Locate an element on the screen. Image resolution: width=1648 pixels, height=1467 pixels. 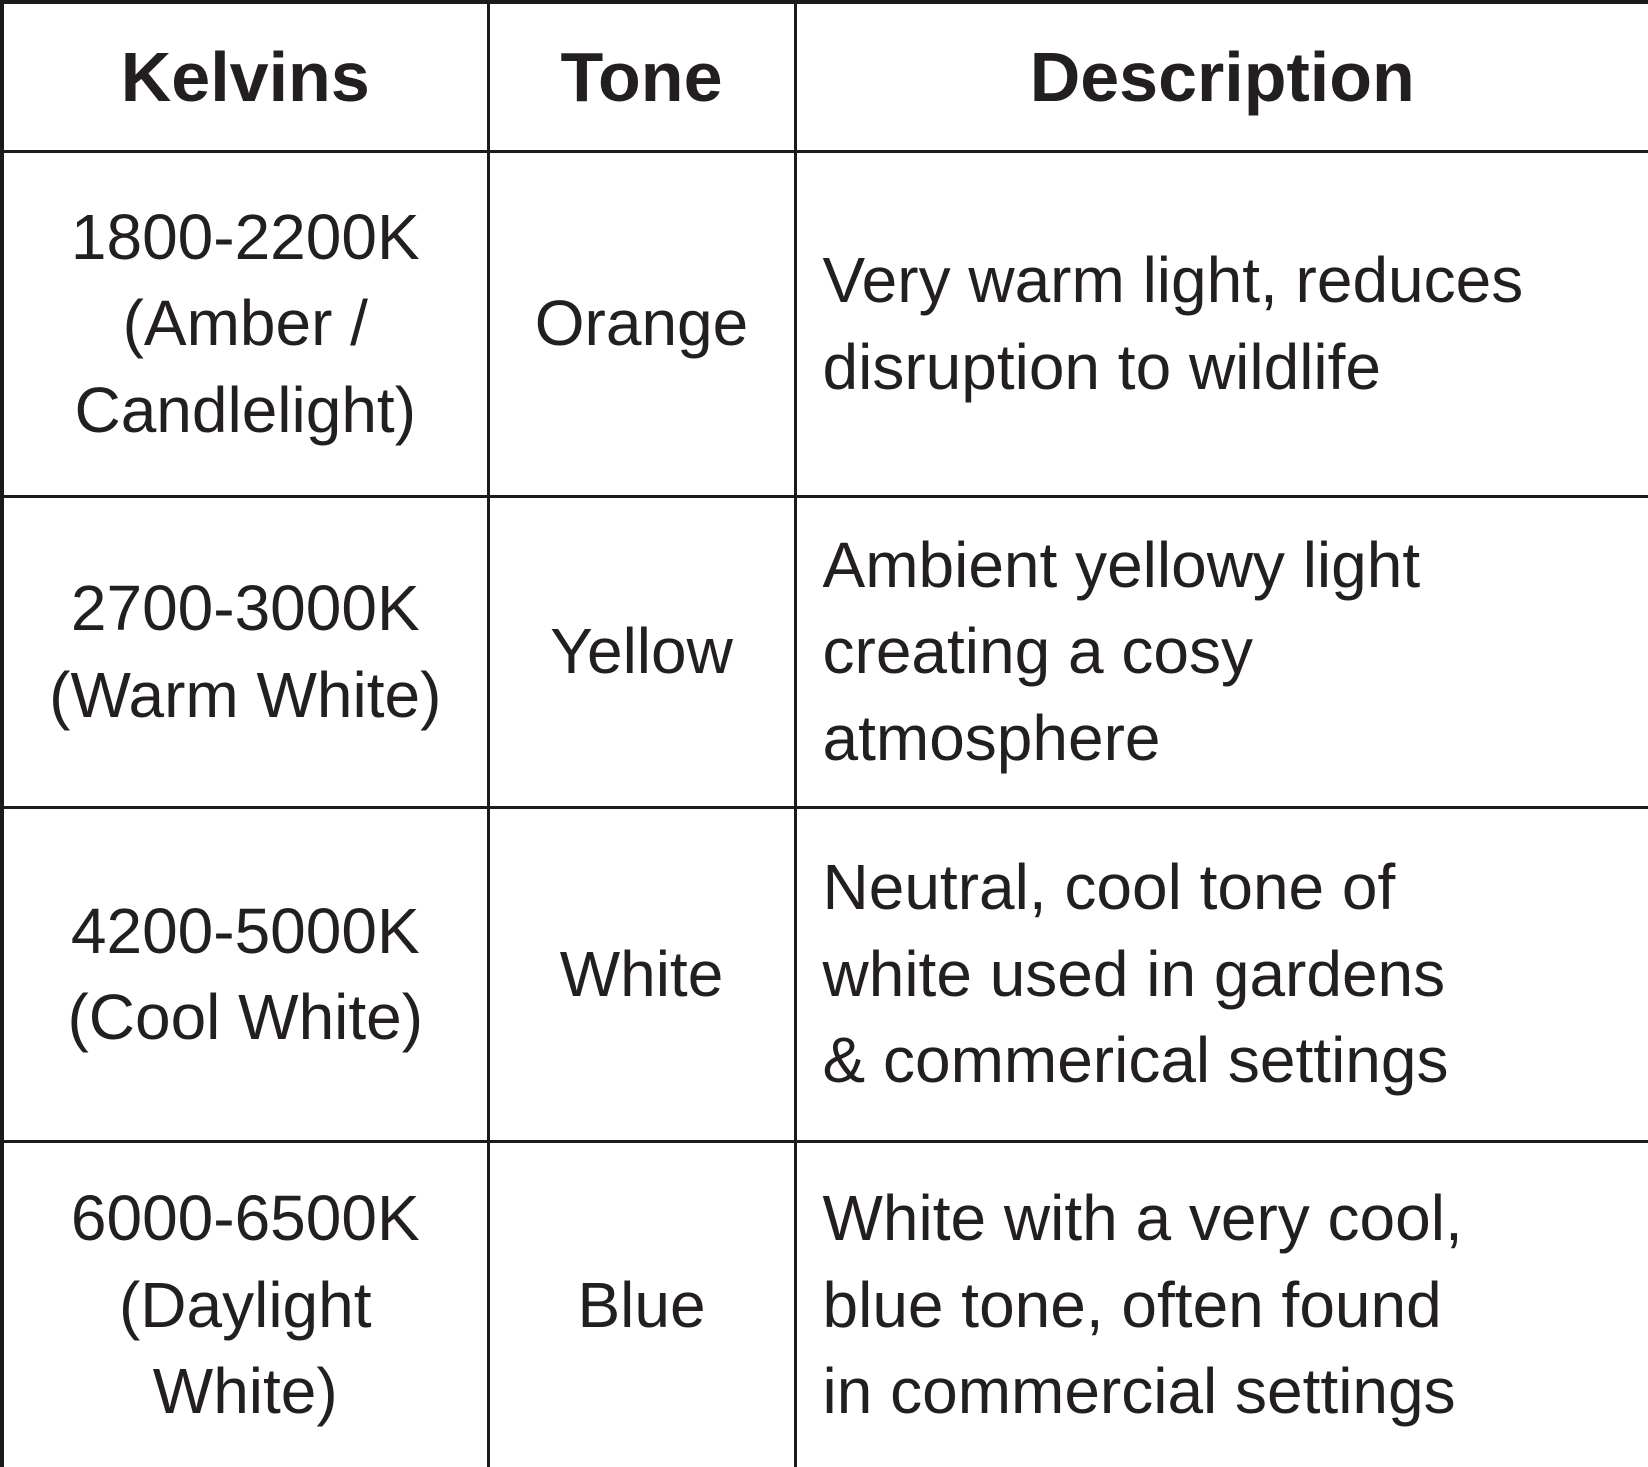
column-header-tone: Tone is located at coordinates (641, 76).